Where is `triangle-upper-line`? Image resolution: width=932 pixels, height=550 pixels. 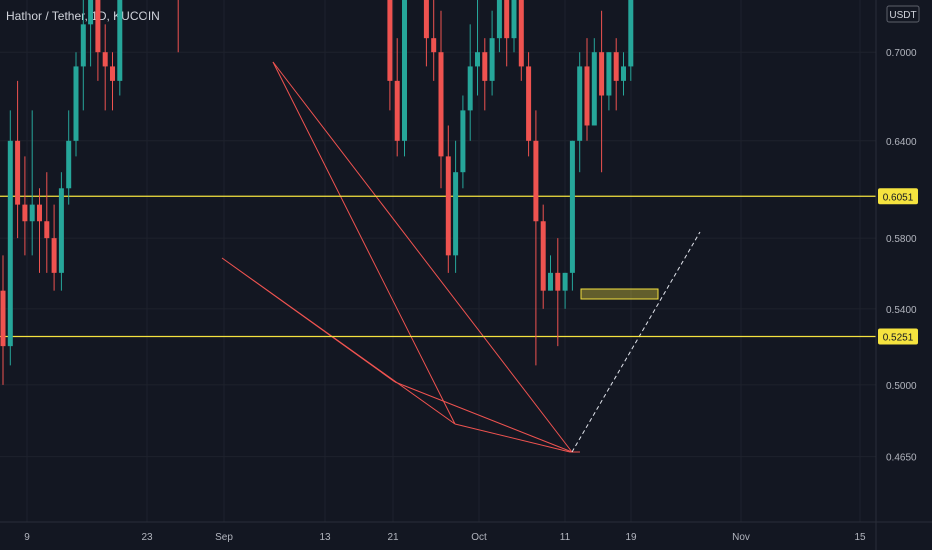 triangle-upper-line is located at coordinates (483, 417).